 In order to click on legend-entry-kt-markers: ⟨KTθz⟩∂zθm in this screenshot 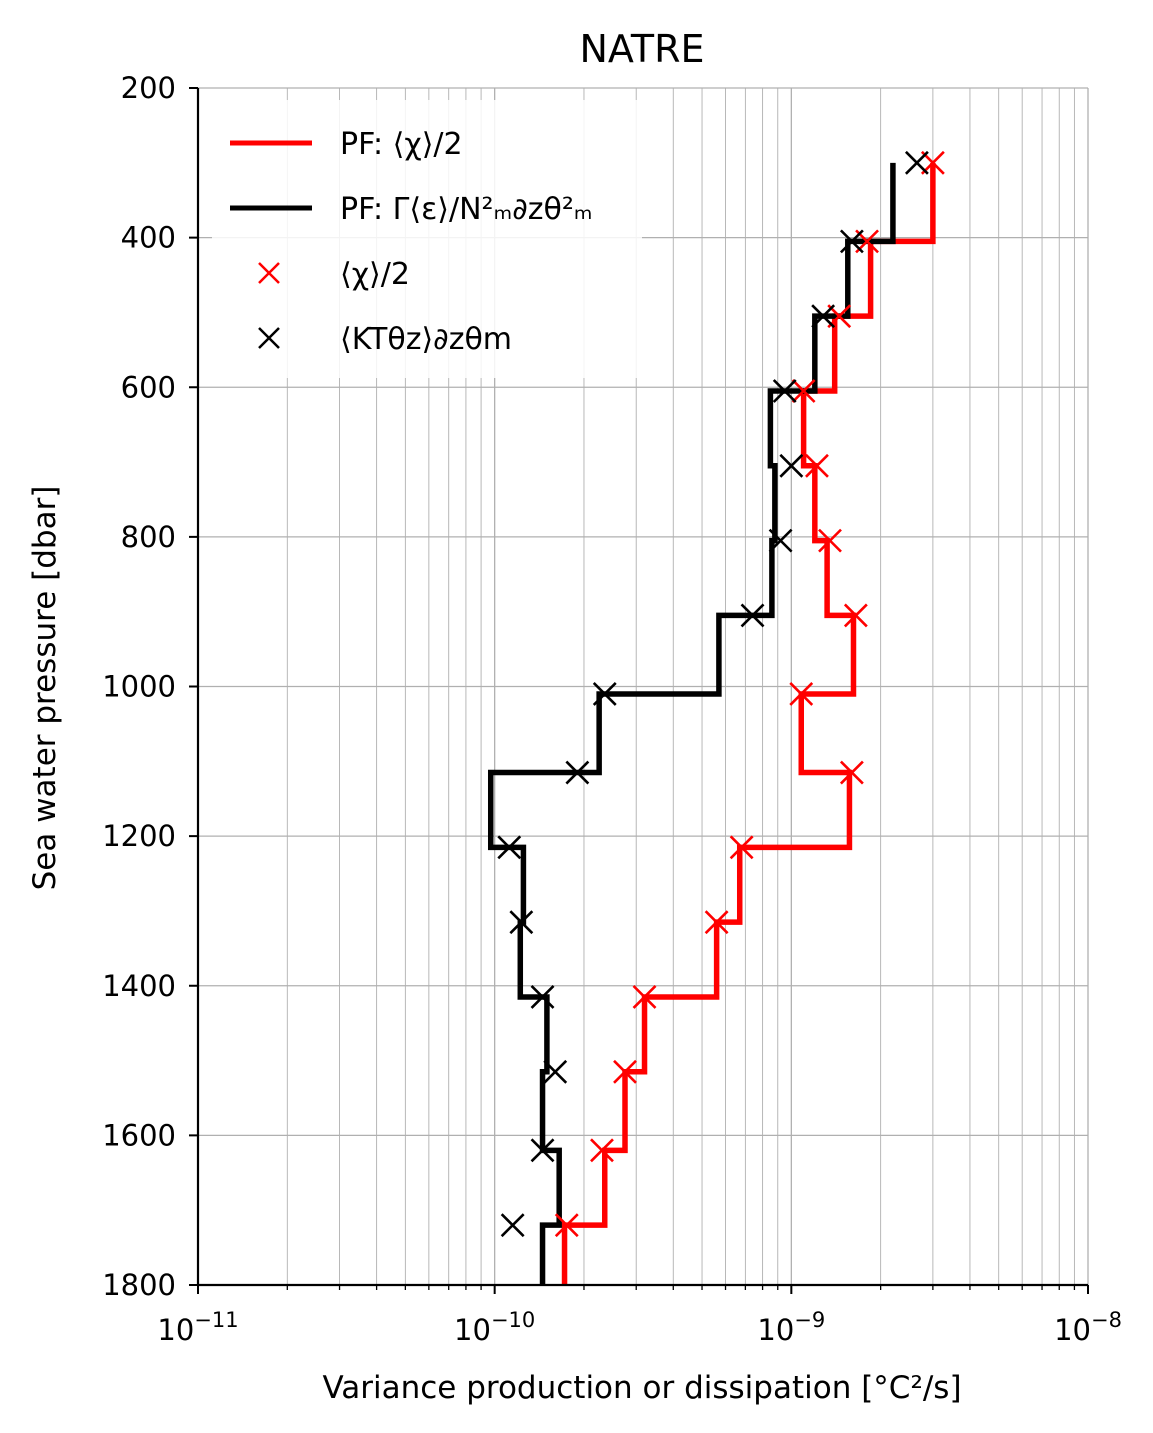, I will do `click(385, 339)`.